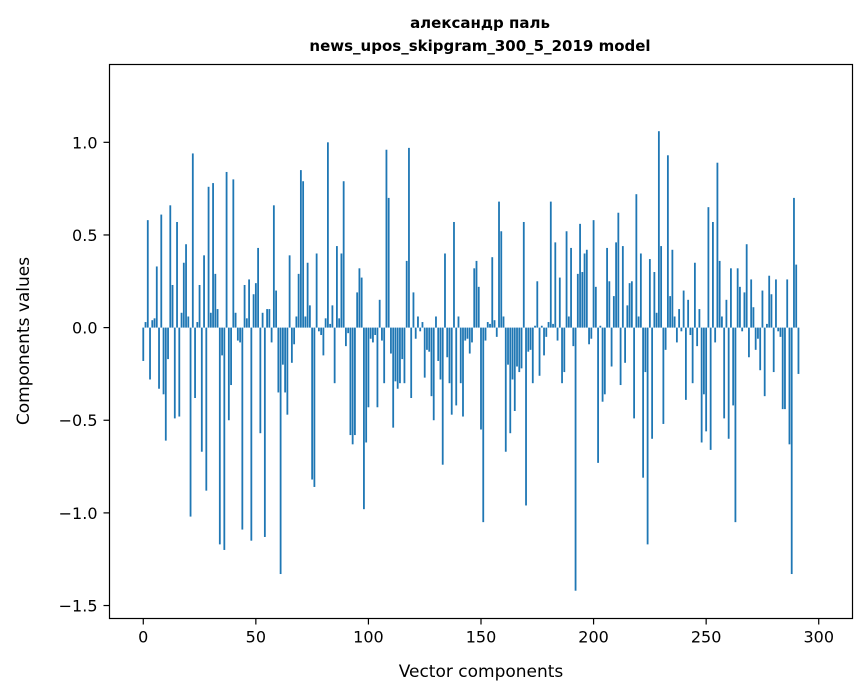 This screenshot has width=867, height=696. What do you see at coordinates (368, 637) in the screenshot?
I see `x-tick-label: 100` at bounding box center [368, 637].